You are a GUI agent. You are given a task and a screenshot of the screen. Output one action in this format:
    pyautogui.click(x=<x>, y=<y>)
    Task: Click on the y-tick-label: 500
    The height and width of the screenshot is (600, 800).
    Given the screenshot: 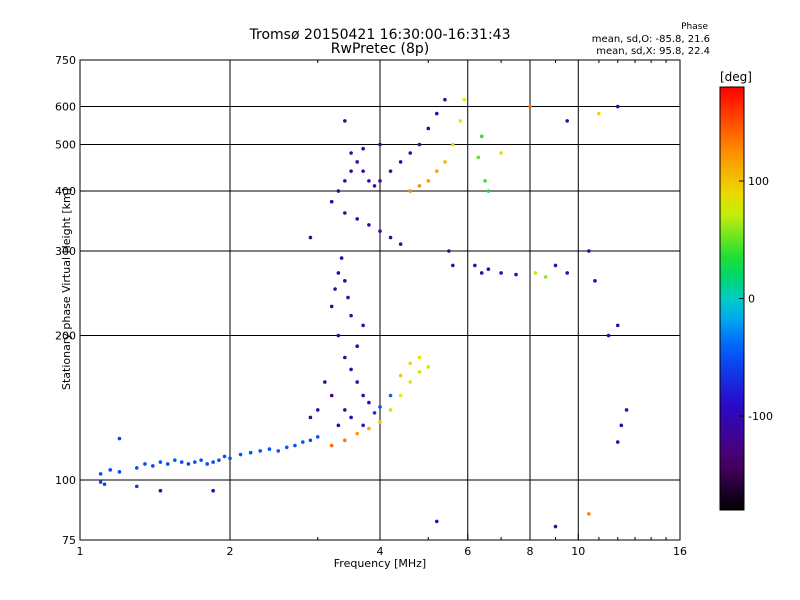 What is the action you would take?
    pyautogui.click(x=65, y=145)
    